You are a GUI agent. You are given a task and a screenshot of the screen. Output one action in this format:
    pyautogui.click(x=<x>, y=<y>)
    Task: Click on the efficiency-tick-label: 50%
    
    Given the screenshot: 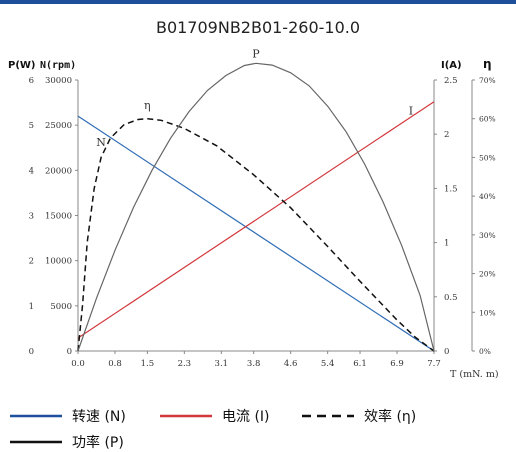 What is the action you would take?
    pyautogui.click(x=487, y=157)
    